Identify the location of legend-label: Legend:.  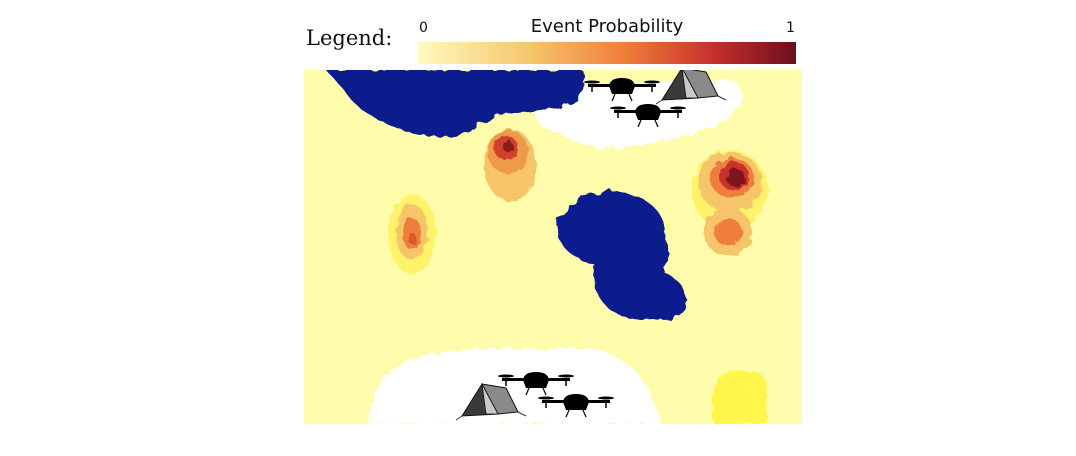
(349, 38).